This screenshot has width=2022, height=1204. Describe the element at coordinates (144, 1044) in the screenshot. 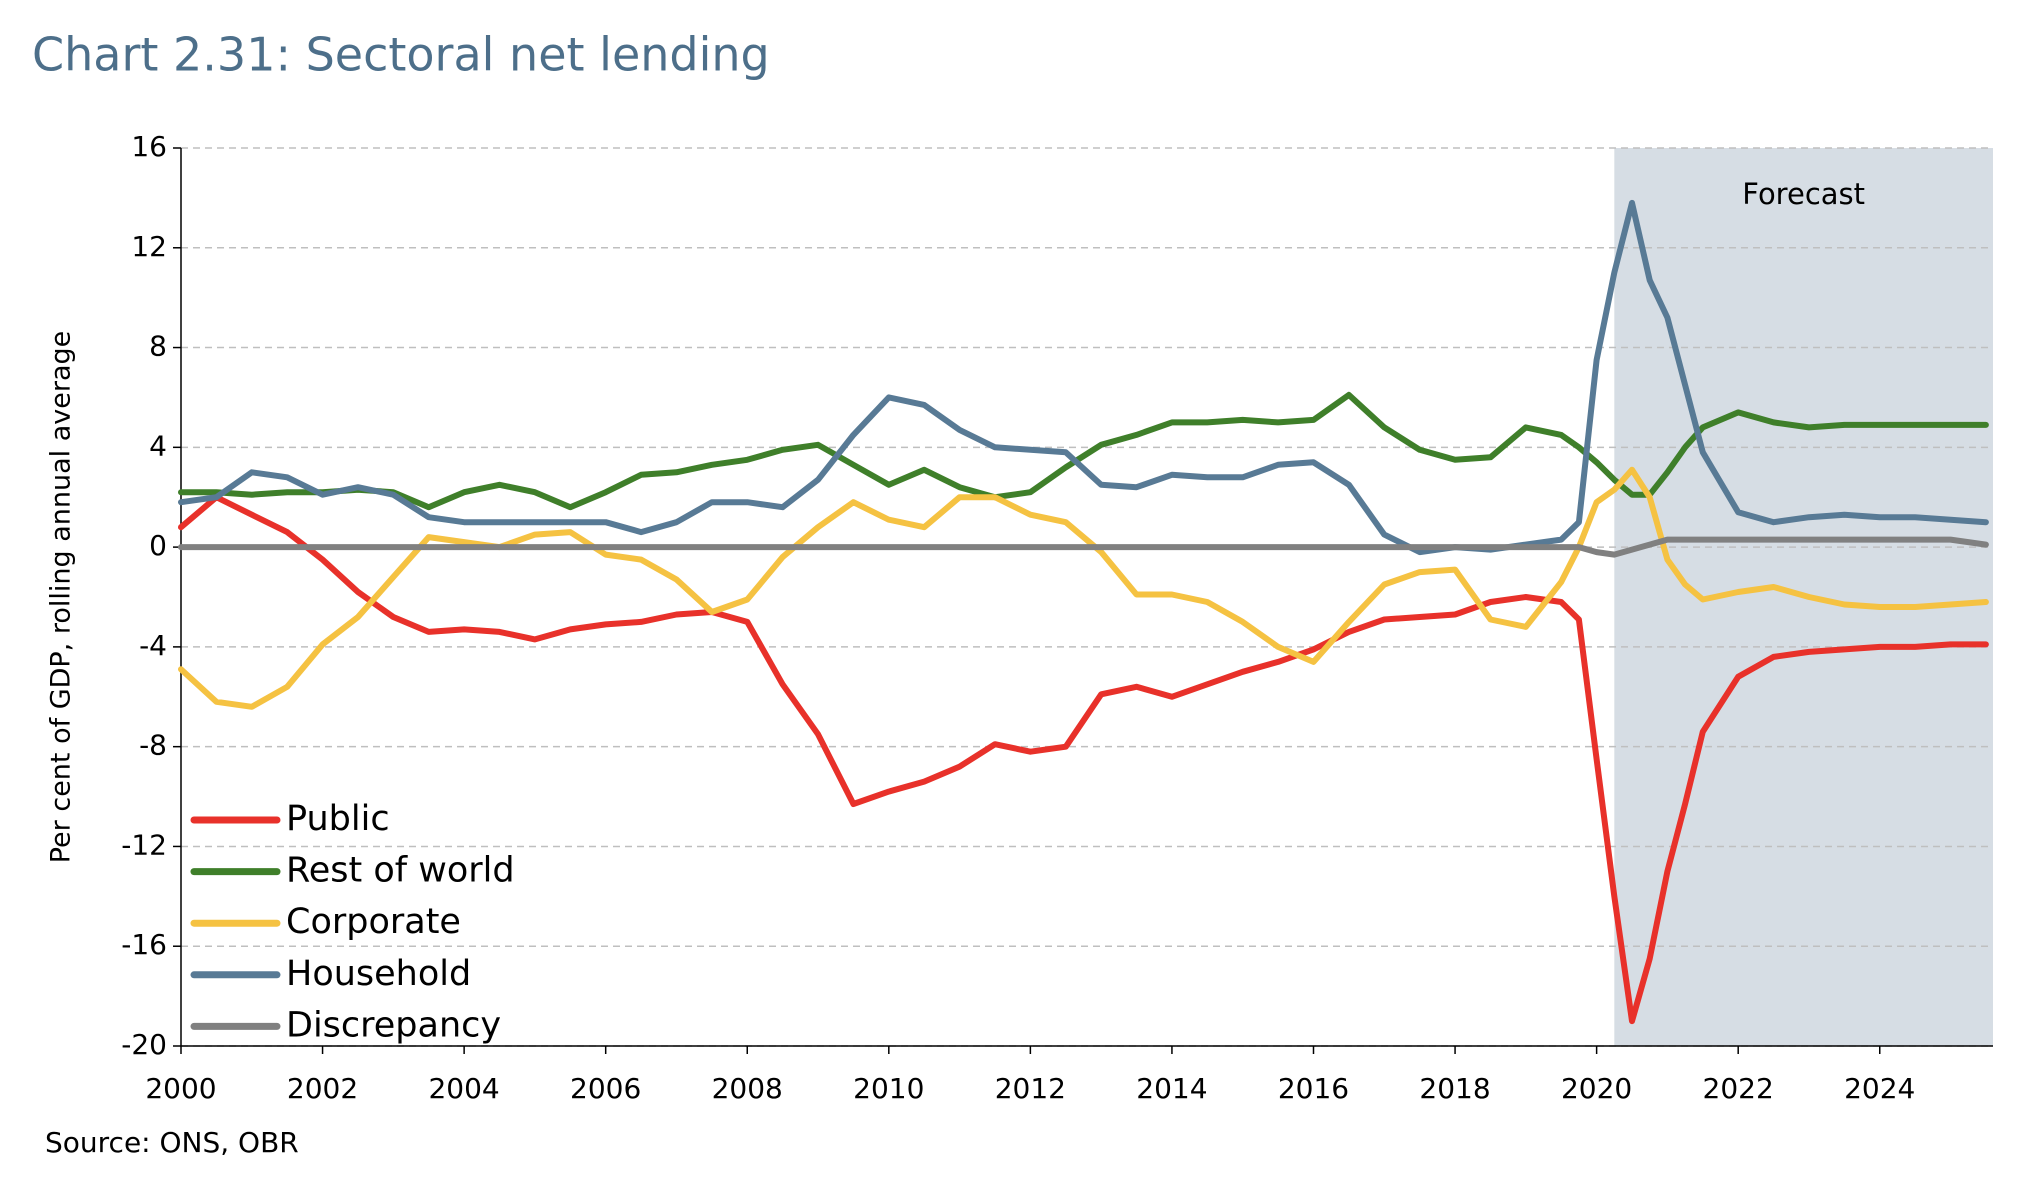

I see `y-tick-label: -20` at that location.